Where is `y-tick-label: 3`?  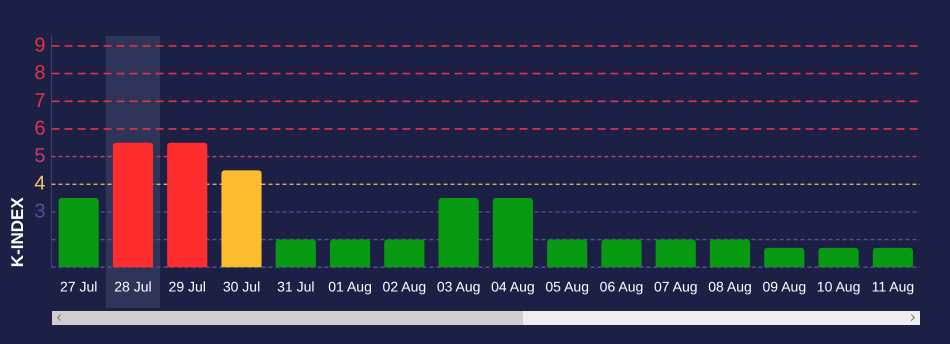
y-tick-label: 3 is located at coordinates (40, 211).